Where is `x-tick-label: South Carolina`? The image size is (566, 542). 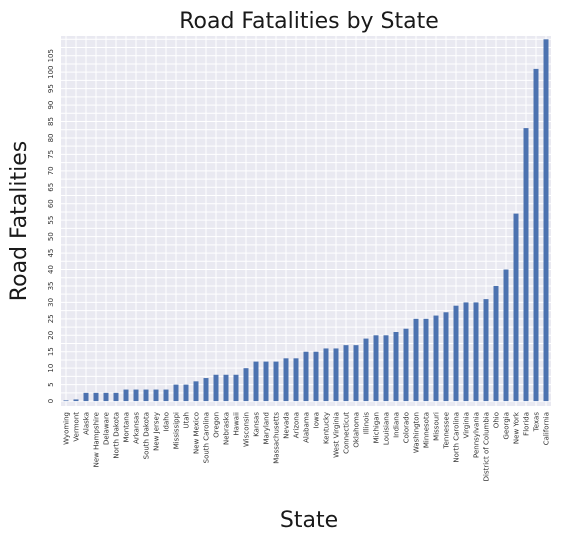 x-tick-label: South Carolina is located at coordinates (207, 437).